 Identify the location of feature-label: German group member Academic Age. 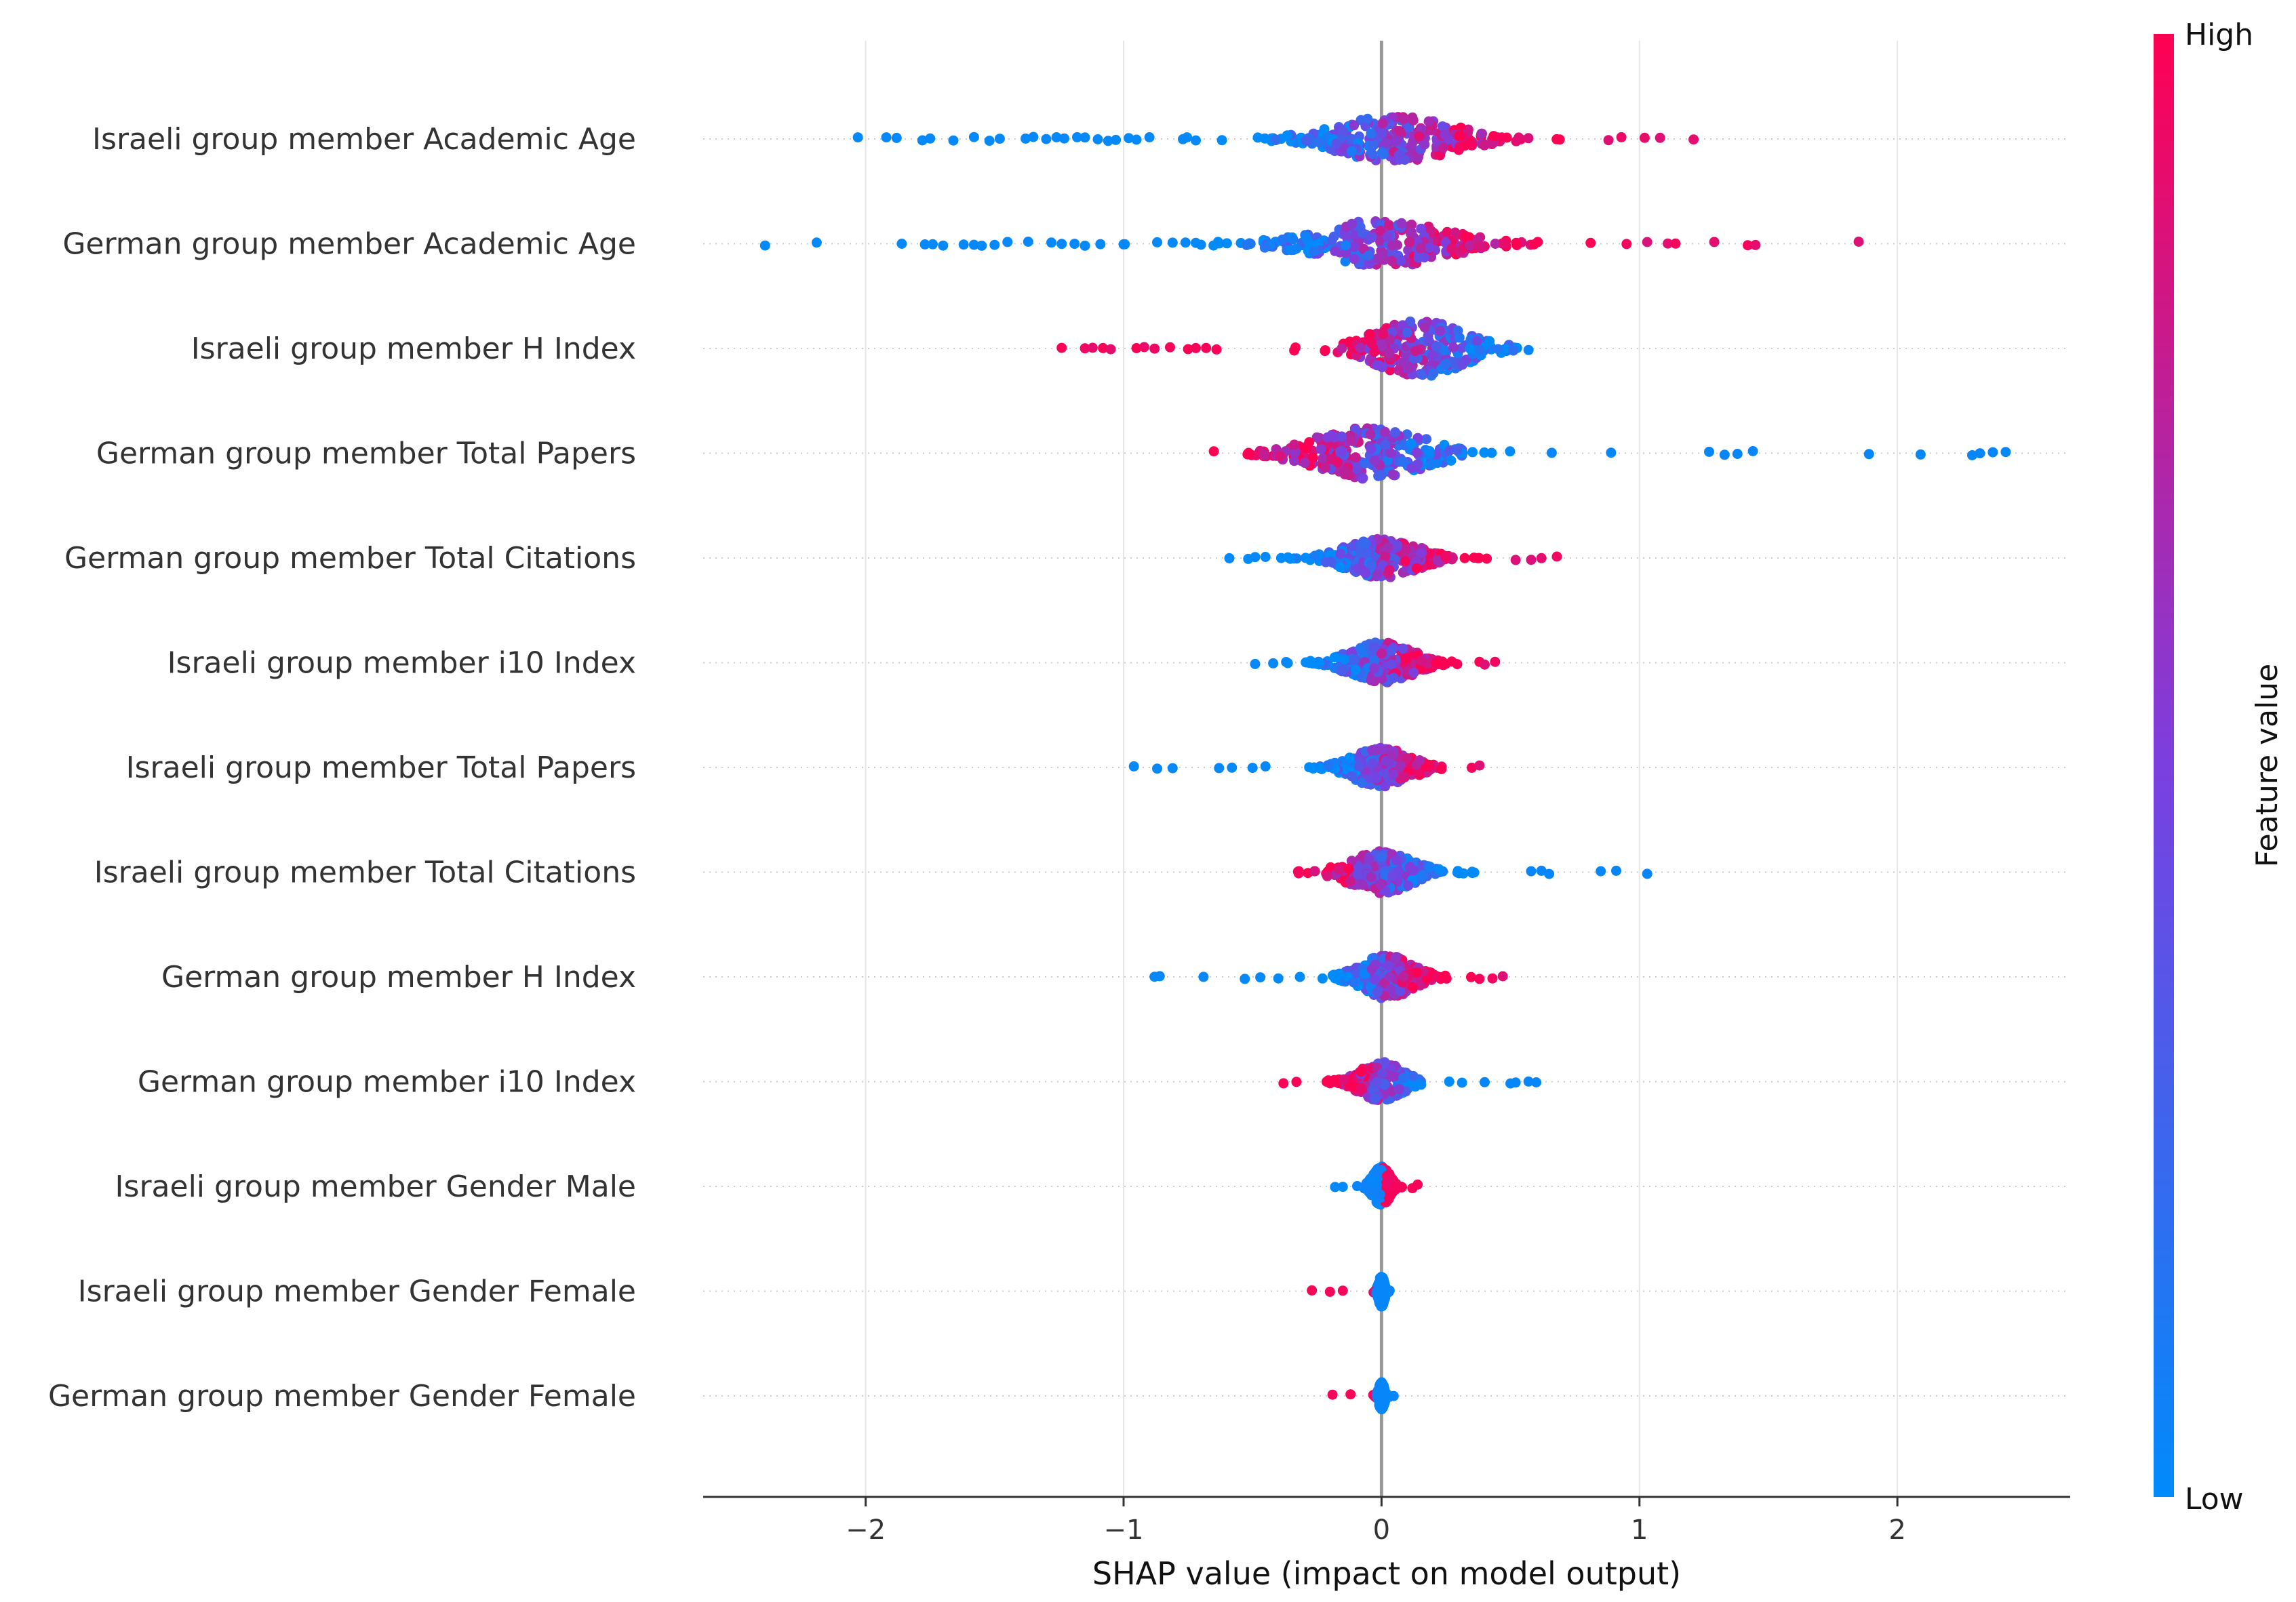
(349, 244).